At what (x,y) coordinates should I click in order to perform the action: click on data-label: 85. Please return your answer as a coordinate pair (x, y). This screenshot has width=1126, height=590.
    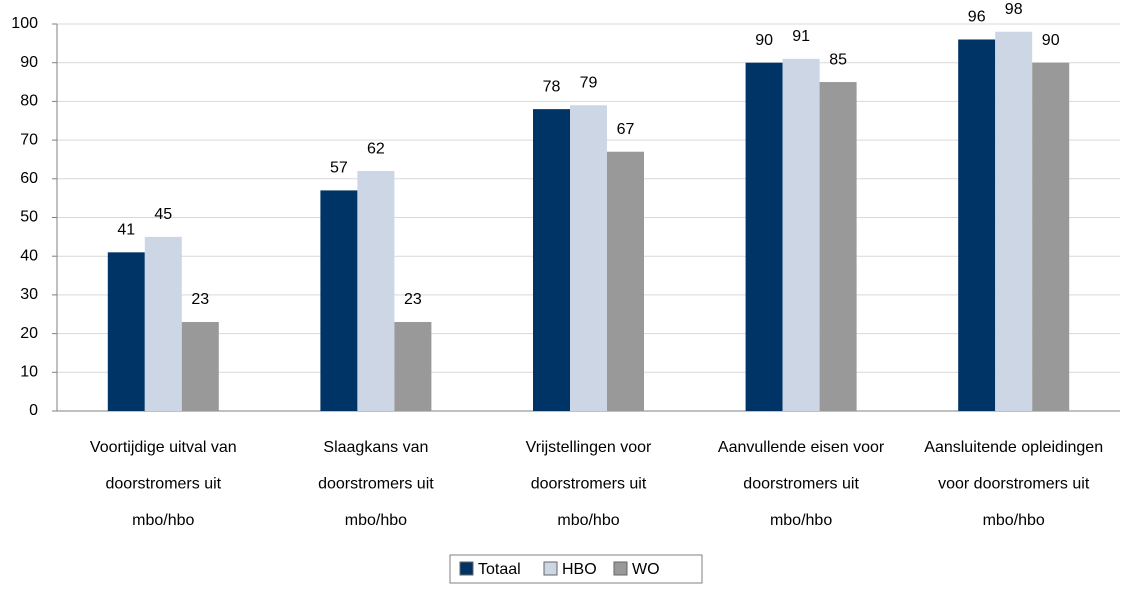
    Looking at the image, I should click on (838, 59).